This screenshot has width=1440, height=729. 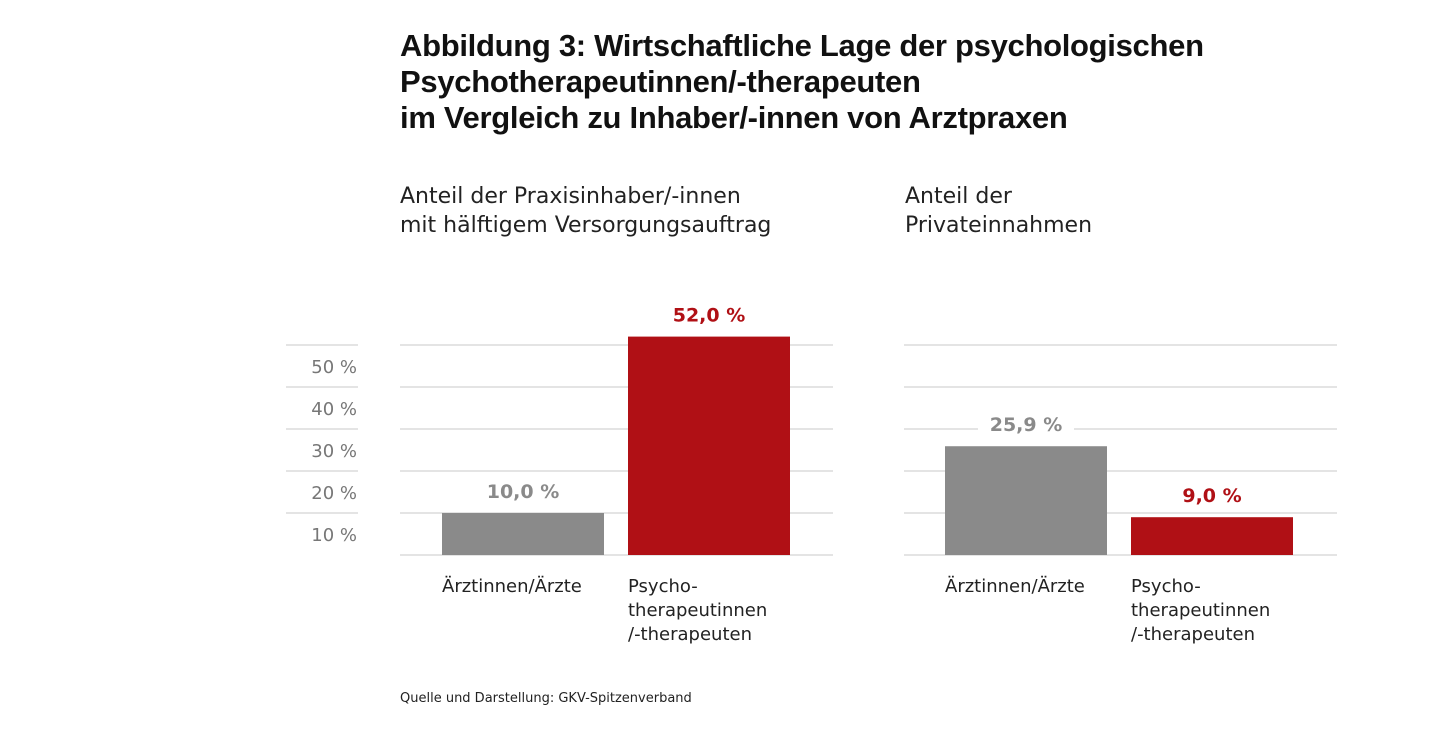 I want to click on y-tick-label: 50 %, so click(x=334, y=367).